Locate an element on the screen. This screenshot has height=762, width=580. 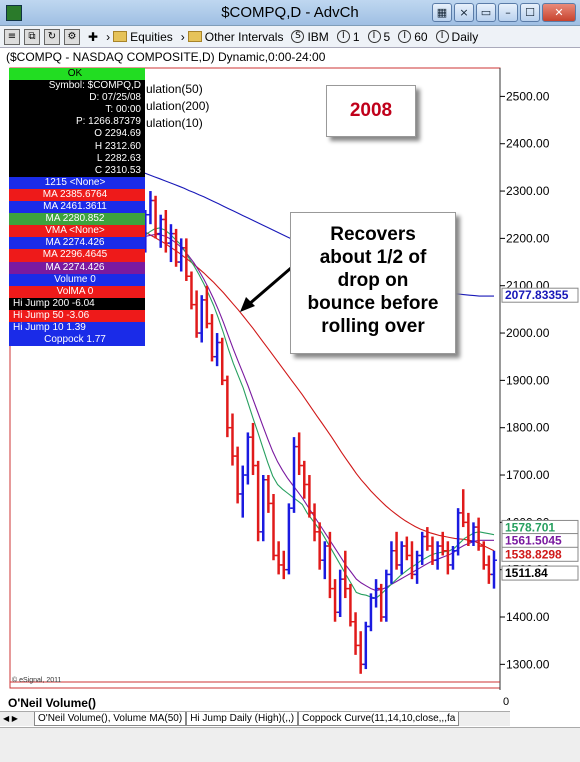
window-title: $COMPQ,D - AdvCh is located at coordinates (290, 12).